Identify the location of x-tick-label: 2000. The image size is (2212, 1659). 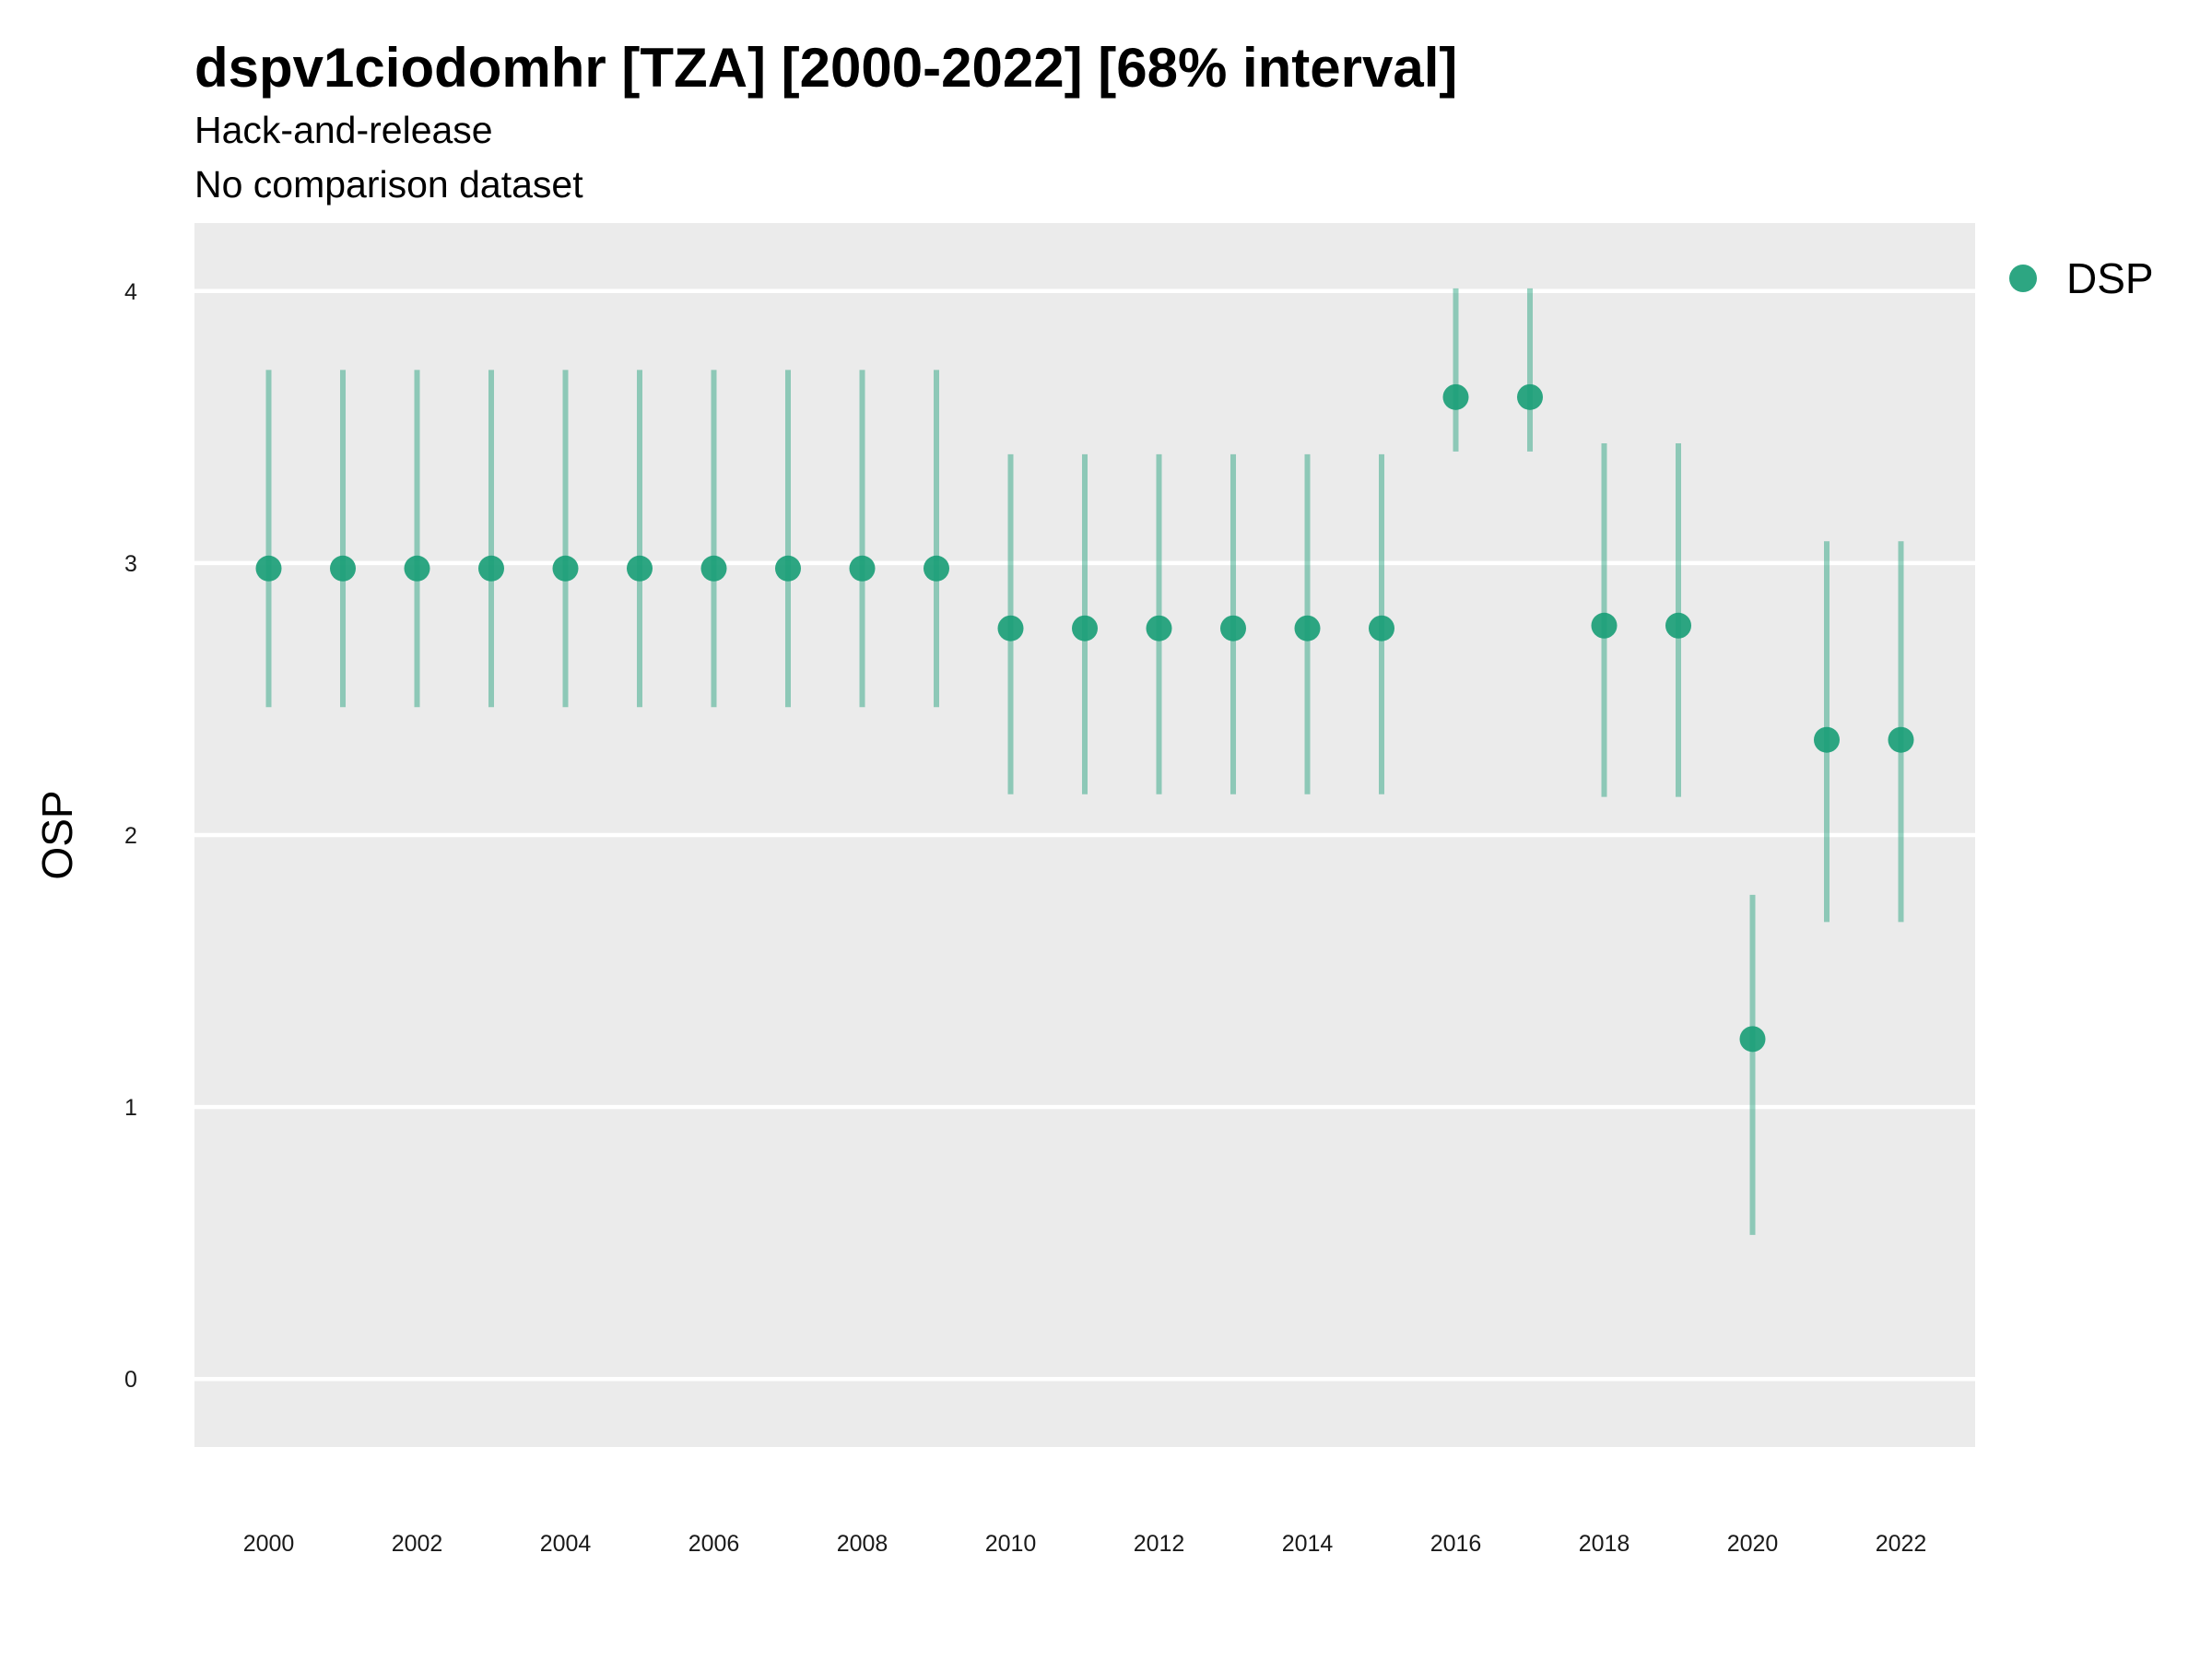
(269, 1544).